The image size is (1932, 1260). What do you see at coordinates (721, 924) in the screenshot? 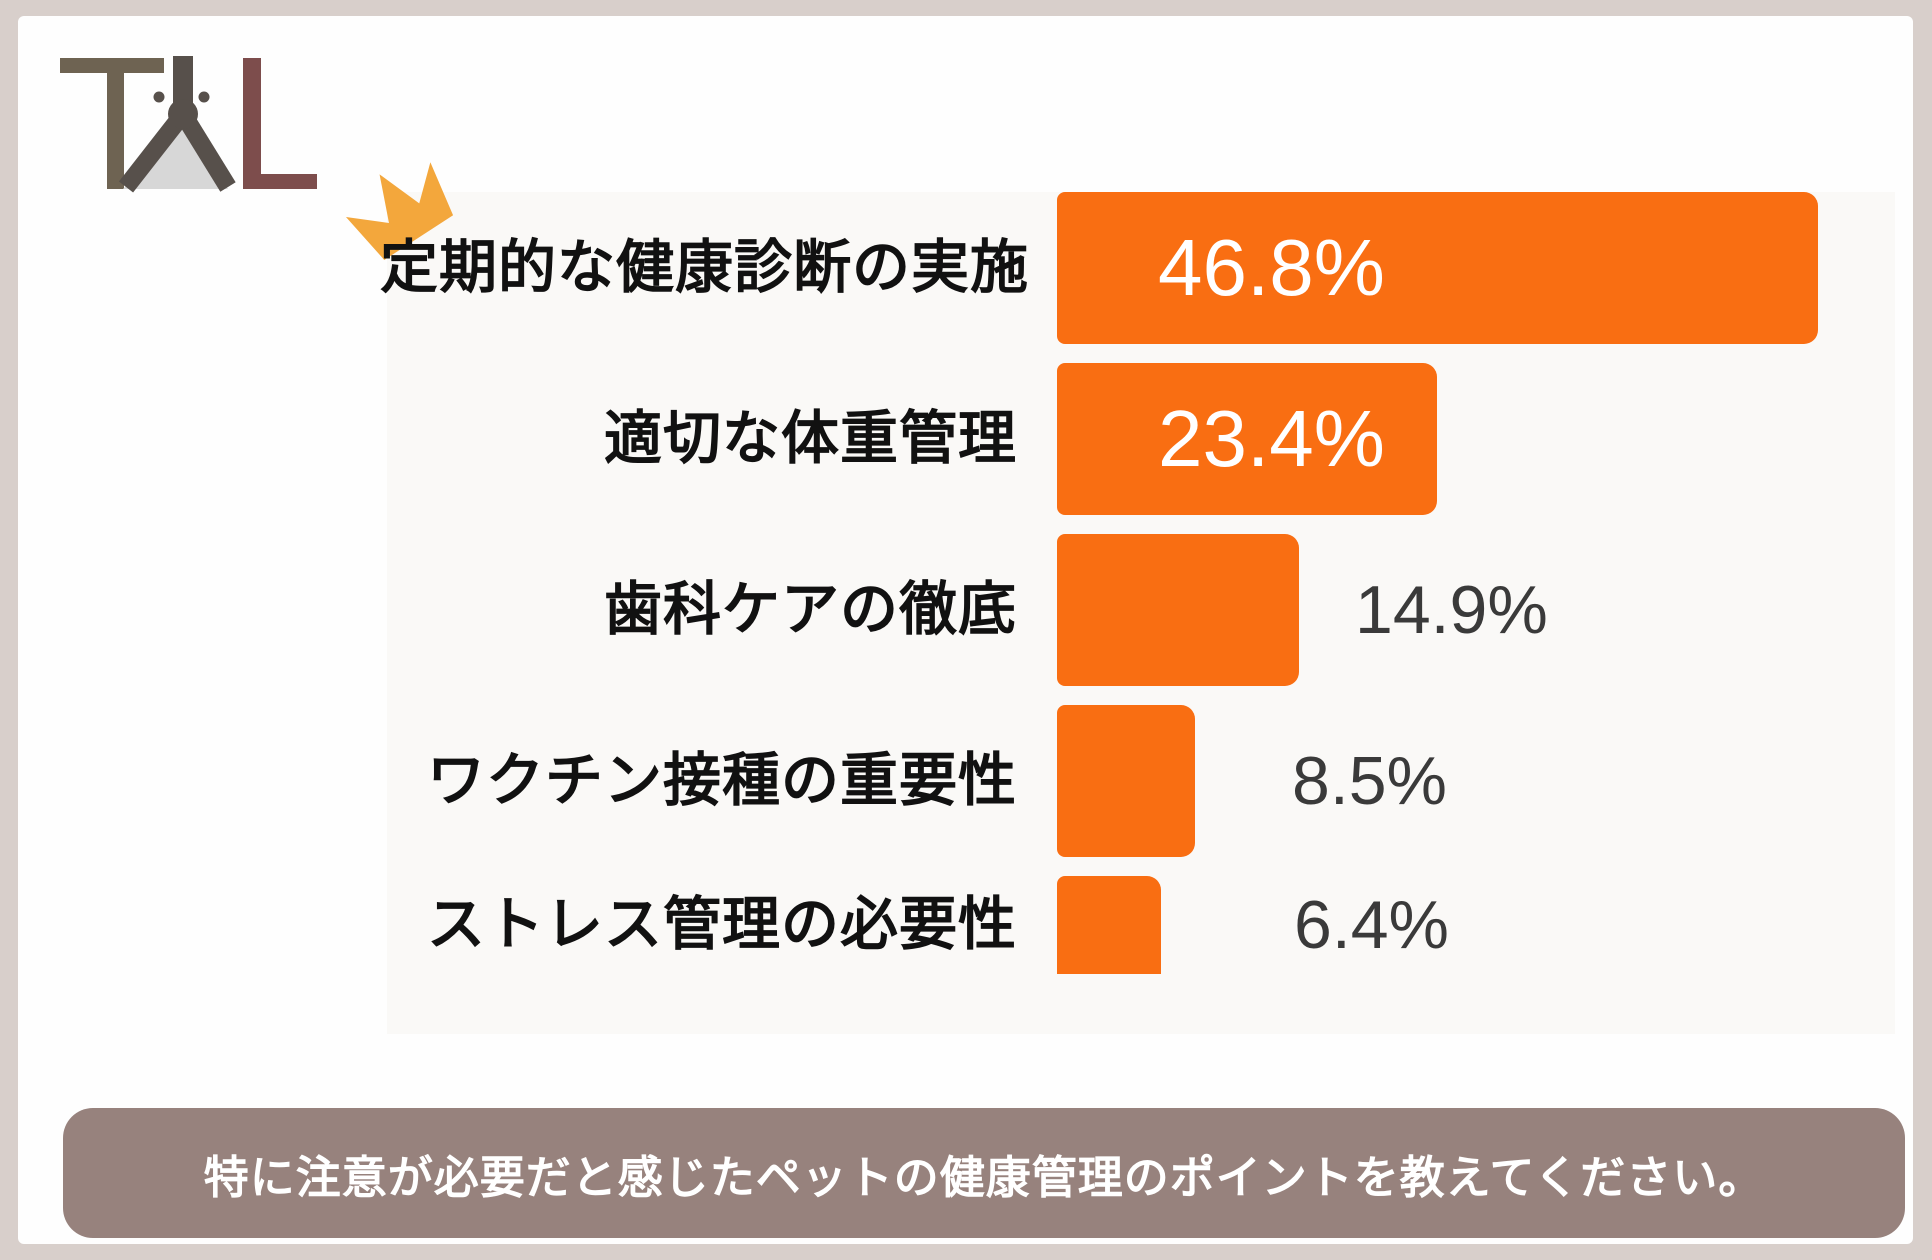
I see `category-label: ストレス管理の必要性` at bounding box center [721, 924].